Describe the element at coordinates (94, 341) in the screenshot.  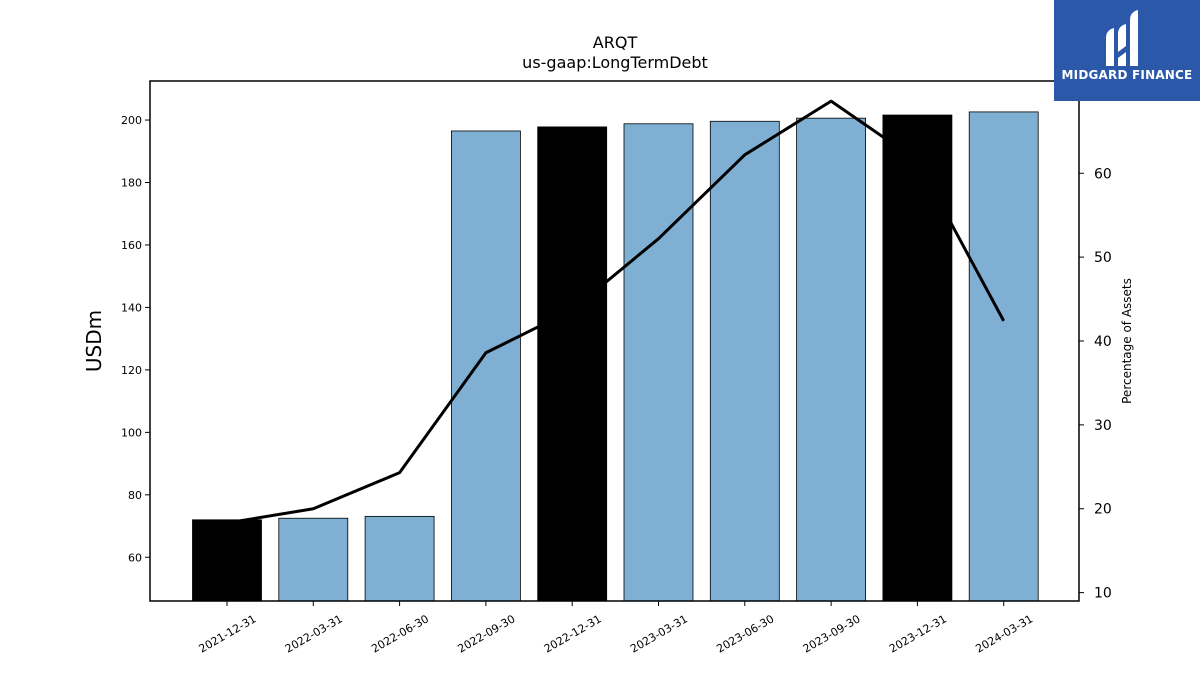
I see `y-axis-label: USDm` at that location.